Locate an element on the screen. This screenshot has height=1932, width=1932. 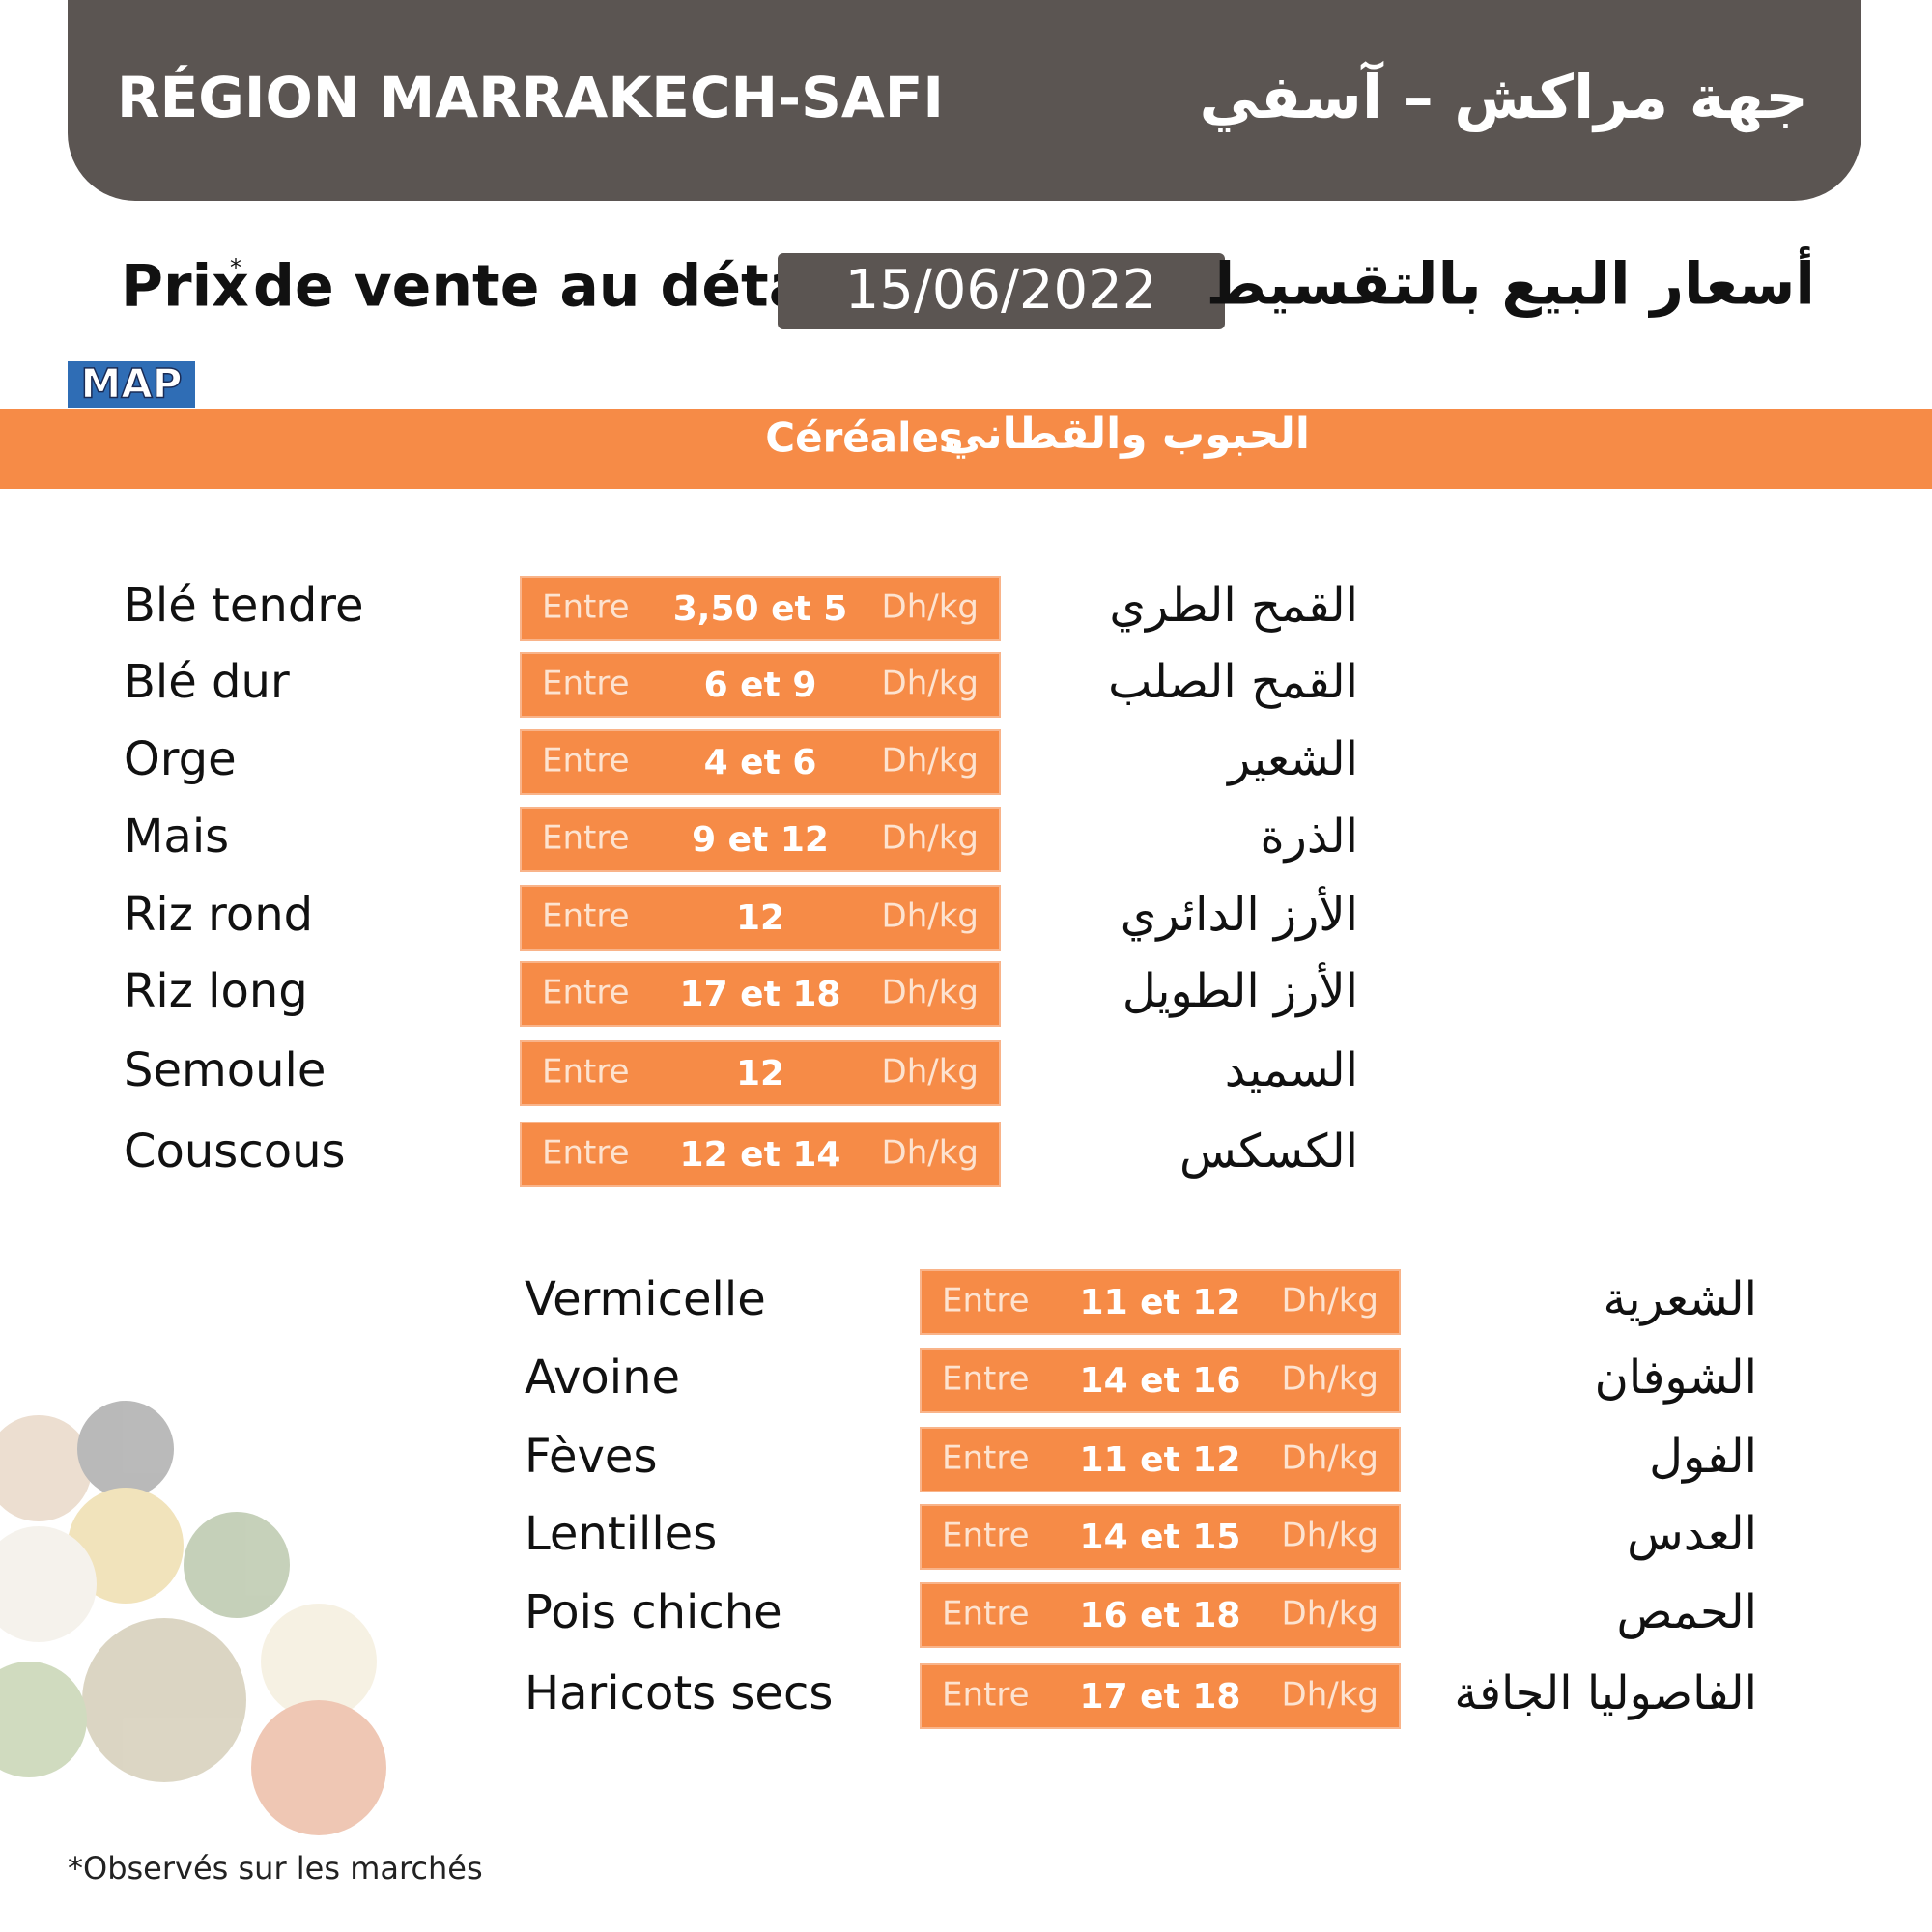
section-band is located at coordinates (966, 449).